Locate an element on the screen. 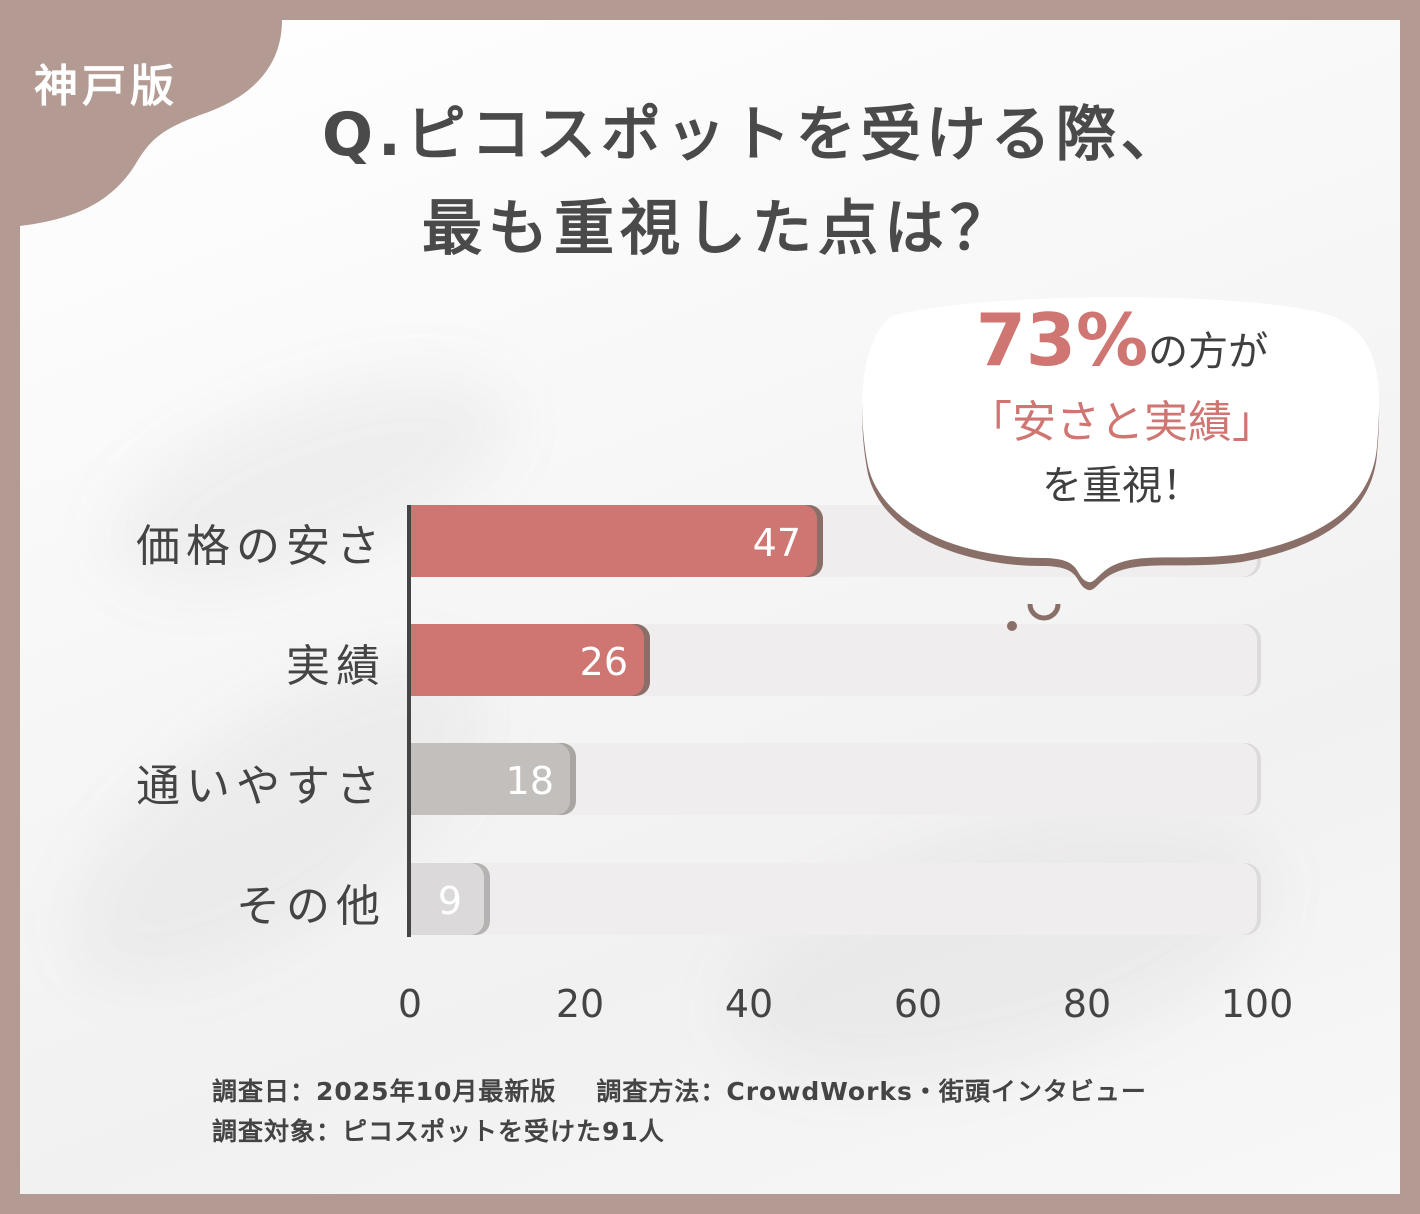 This screenshot has height=1214, width=1420. x-tick: 80 is located at coordinates (1087, 1004).